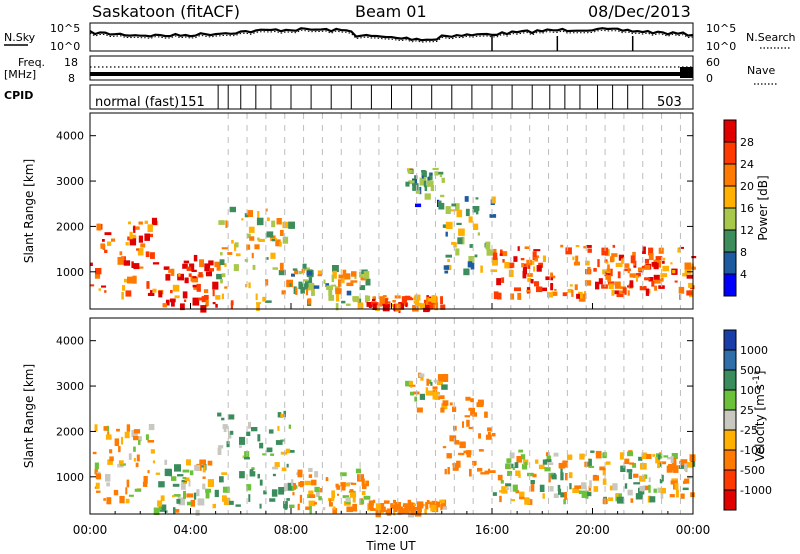 The width and height of the screenshot is (800, 554). What do you see at coordinates (137, 102) in the screenshot?
I see `cpid-first-name: normal (fast)` at bounding box center [137, 102].